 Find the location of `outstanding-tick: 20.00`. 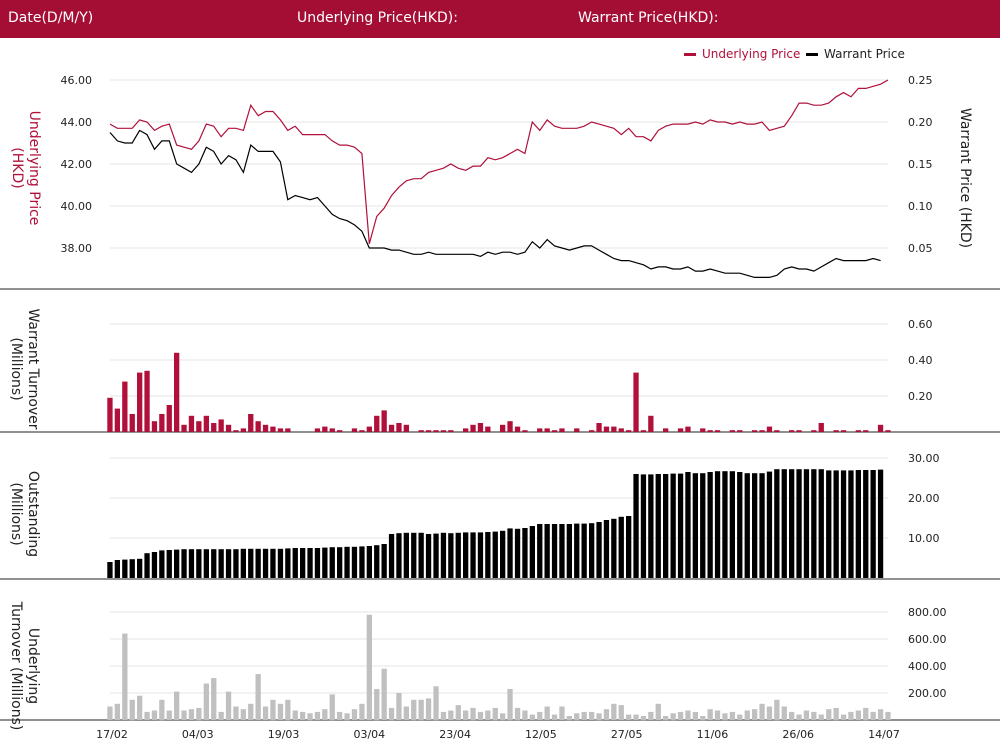

outstanding-tick: 20.00 is located at coordinates (924, 498).